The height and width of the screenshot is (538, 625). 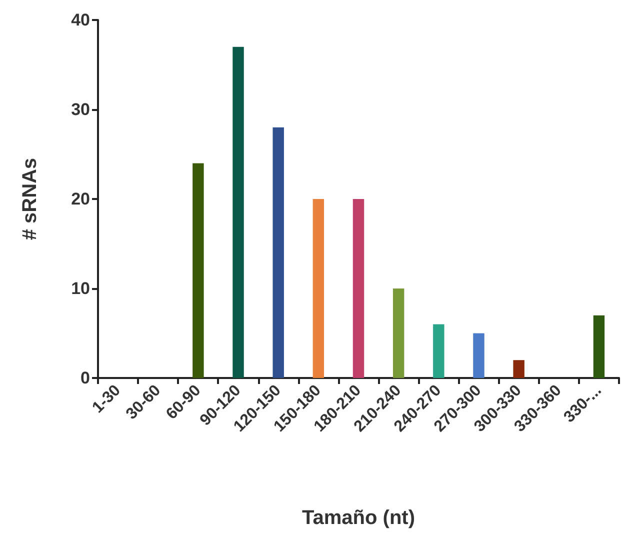 I want to click on y-tick-label: 20, so click(x=80, y=199).